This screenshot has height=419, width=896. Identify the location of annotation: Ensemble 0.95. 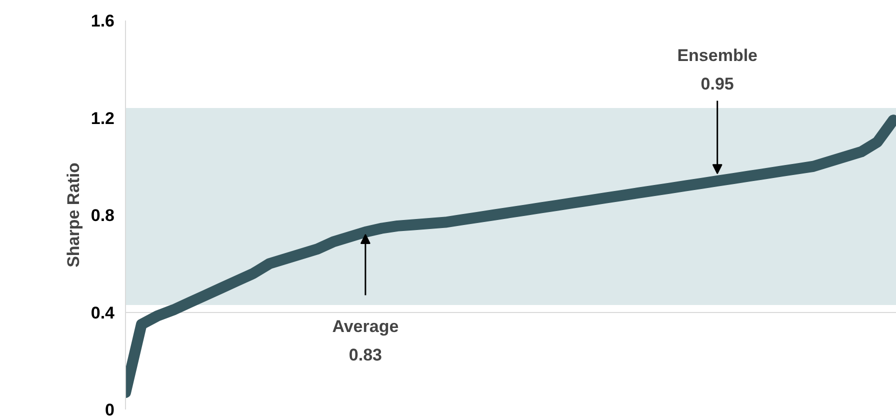
(717, 70).